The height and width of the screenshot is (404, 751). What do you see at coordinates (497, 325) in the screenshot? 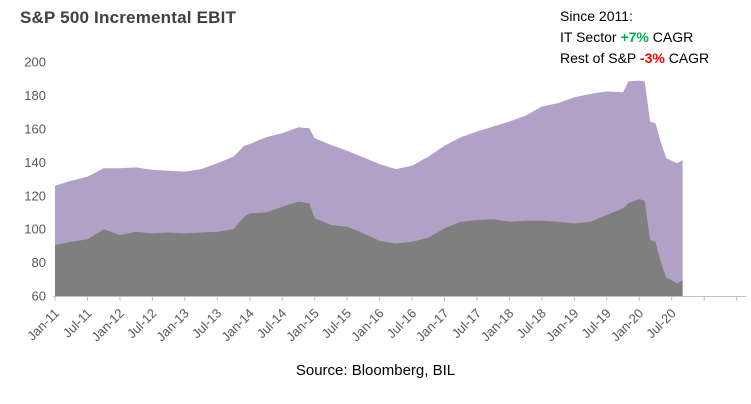
I see `x-axis-label: Jan-18` at bounding box center [497, 325].